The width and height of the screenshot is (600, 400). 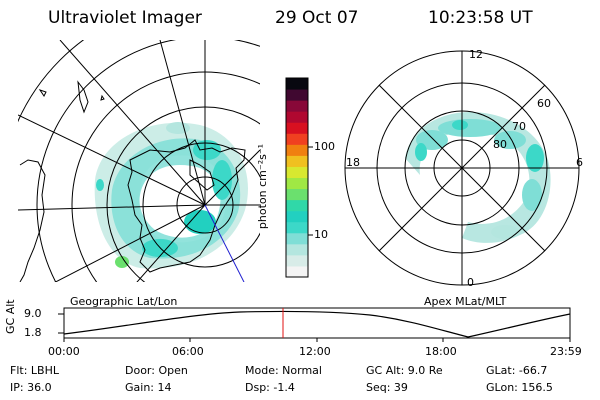 I want to click on y-tick-1-8: 1.8, so click(x=33, y=332).